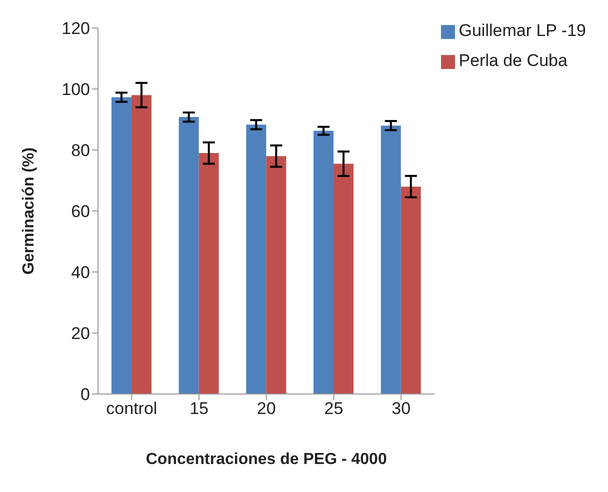 The height and width of the screenshot is (492, 608). What do you see at coordinates (80, 212) in the screenshot?
I see `y-tick-label: 60` at bounding box center [80, 212].